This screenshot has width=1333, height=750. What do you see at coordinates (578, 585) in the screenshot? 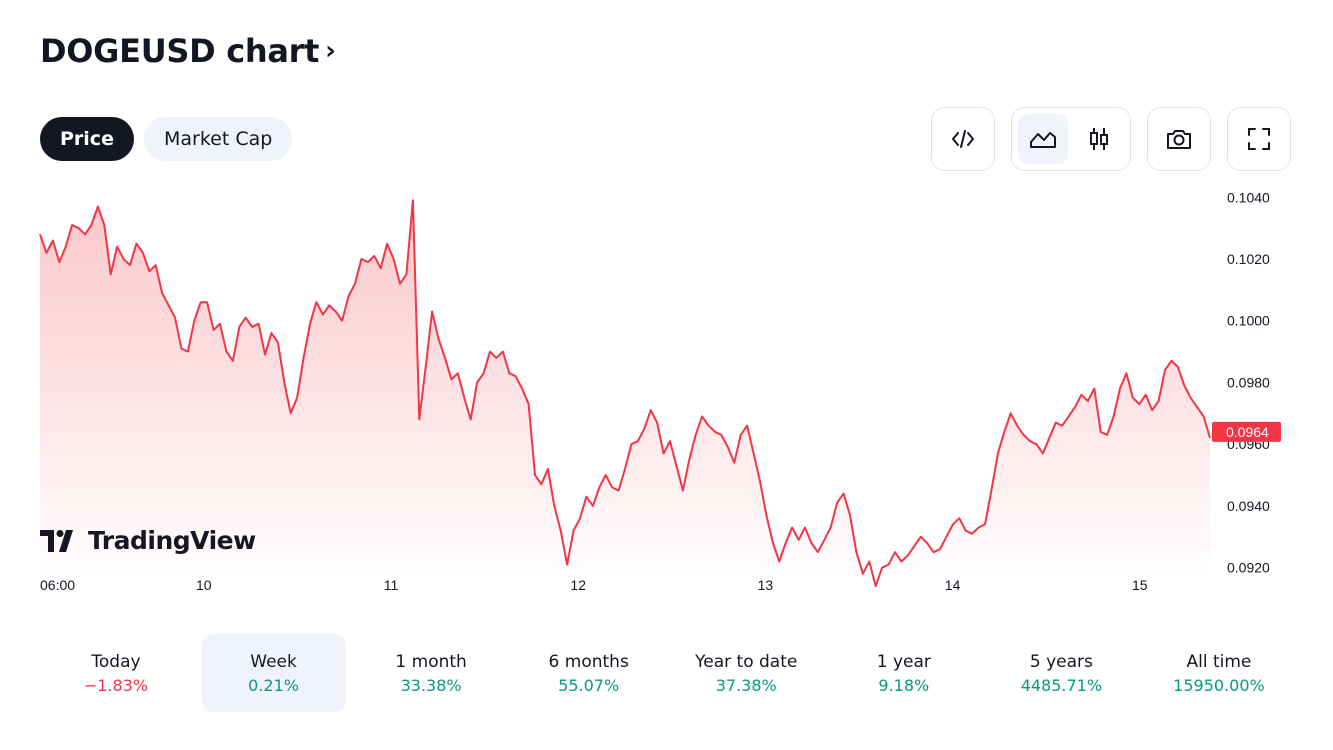
I see `x-tick-label: 12` at bounding box center [578, 585].